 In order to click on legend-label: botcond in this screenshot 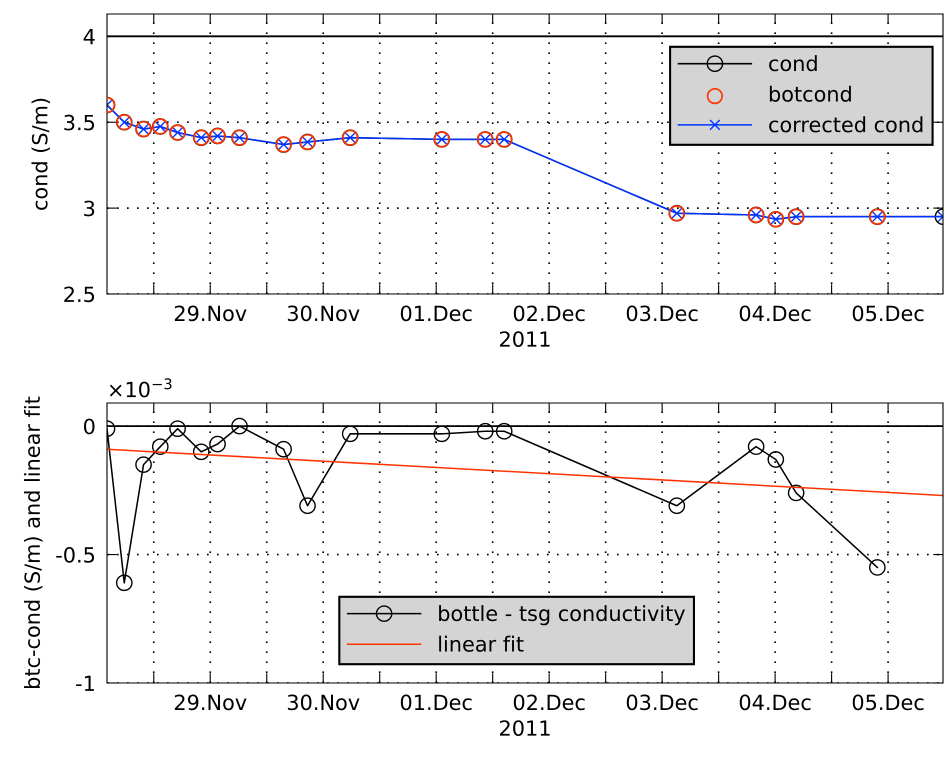, I will do `click(810, 94)`.